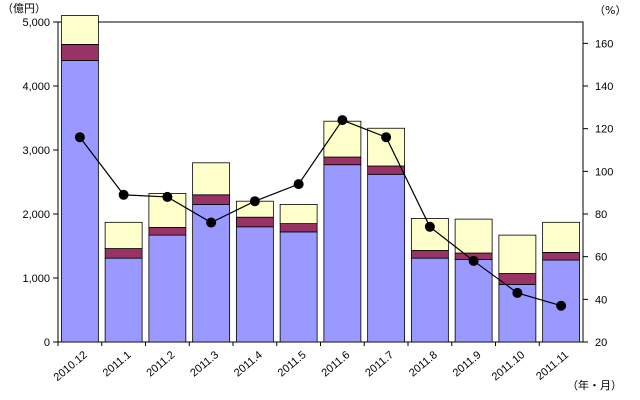 The height and width of the screenshot is (400, 640). Describe the element at coordinates (47, 343) in the screenshot. I see `left-tick-label: 0` at that location.